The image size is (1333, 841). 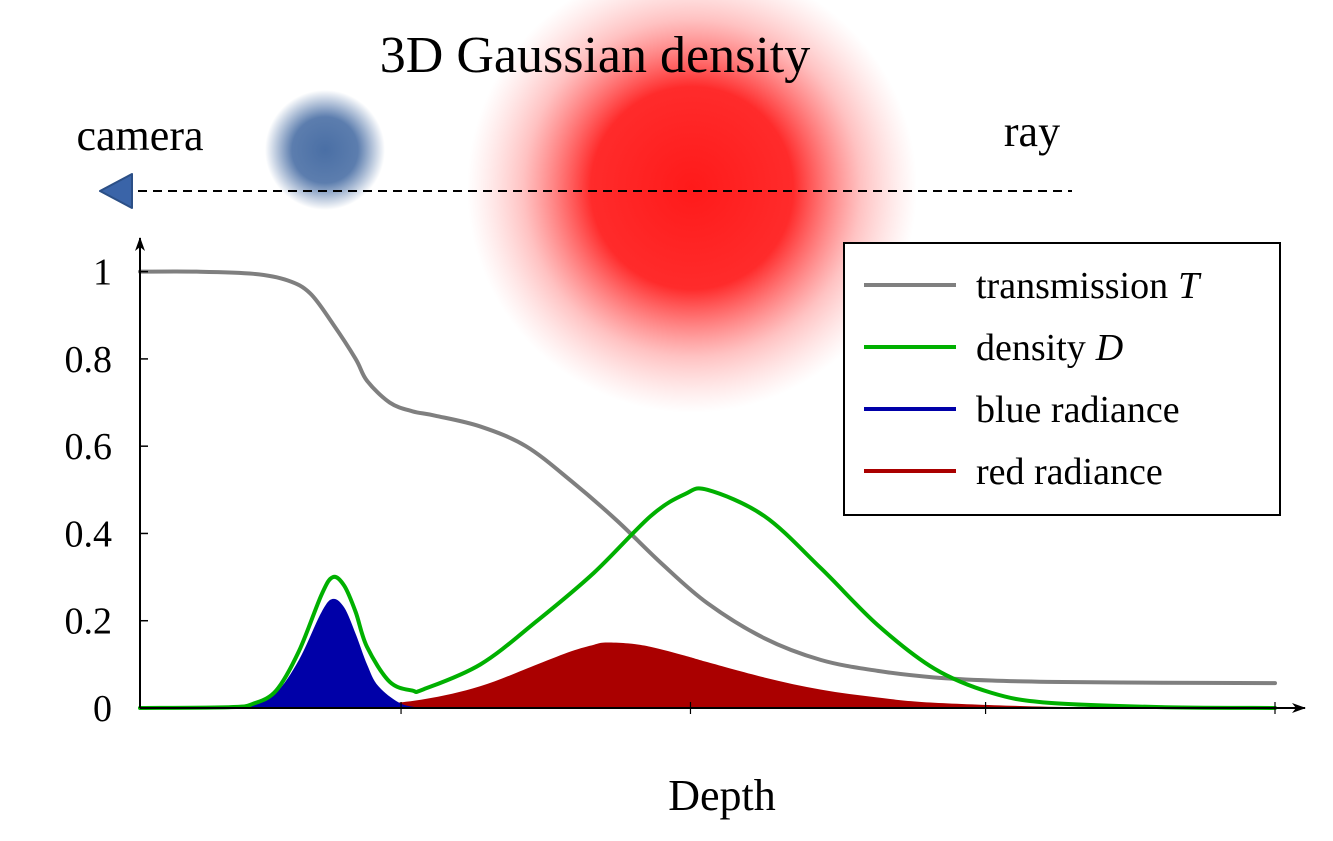 What do you see at coordinates (707, 675) in the screenshot?
I see `red-radiance-area` at bounding box center [707, 675].